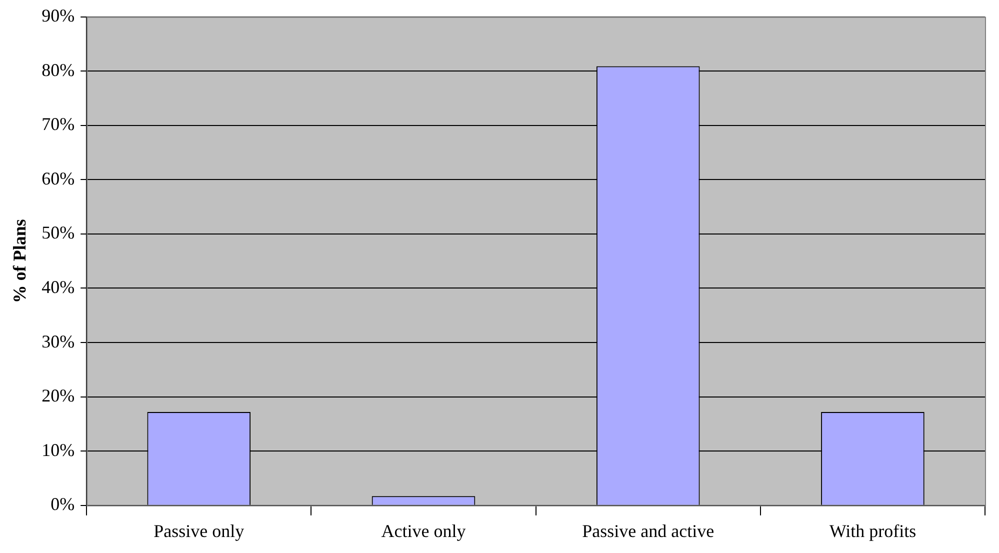 The image size is (999, 553). What do you see at coordinates (58, 178) in the screenshot?
I see `y-tick-label: 60%` at bounding box center [58, 178].